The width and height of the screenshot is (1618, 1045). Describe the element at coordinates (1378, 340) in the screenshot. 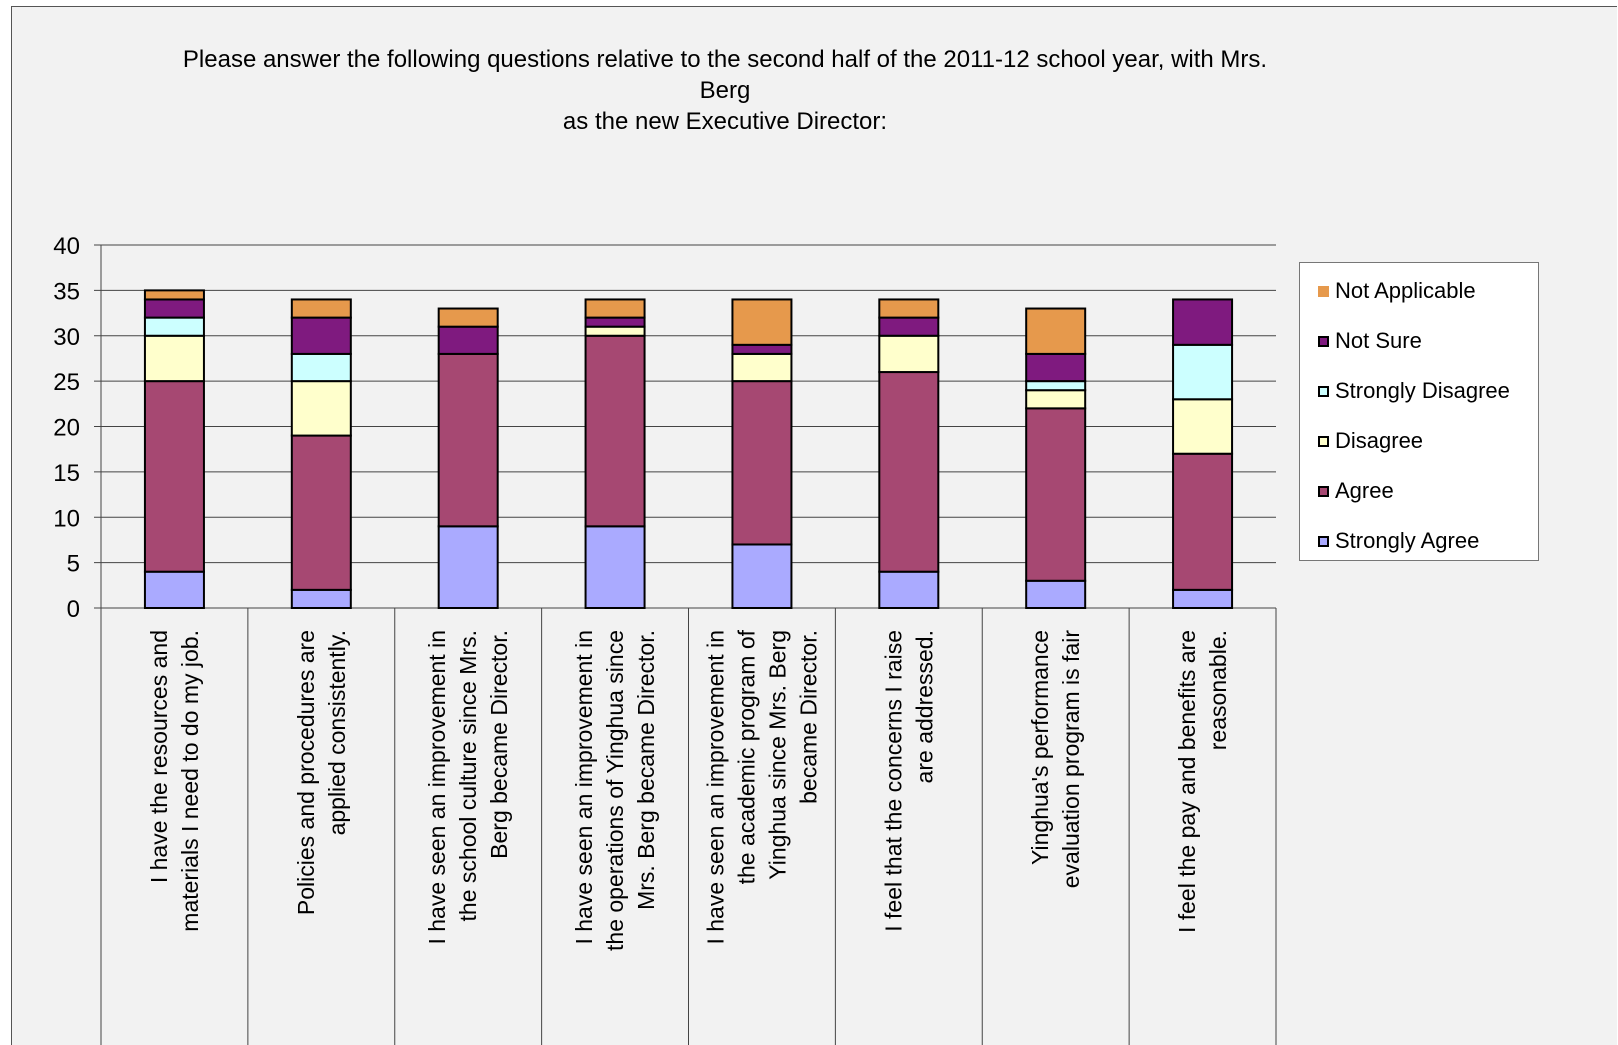

I see `legend-label: Not Sure` at that location.